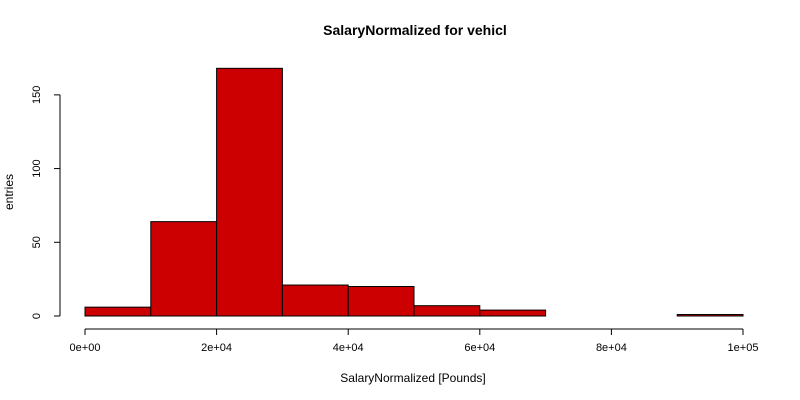 Image resolution: width=800 pixels, height=400 pixels. What do you see at coordinates (37, 242) in the screenshot?
I see `y-tick-label: 50` at bounding box center [37, 242].